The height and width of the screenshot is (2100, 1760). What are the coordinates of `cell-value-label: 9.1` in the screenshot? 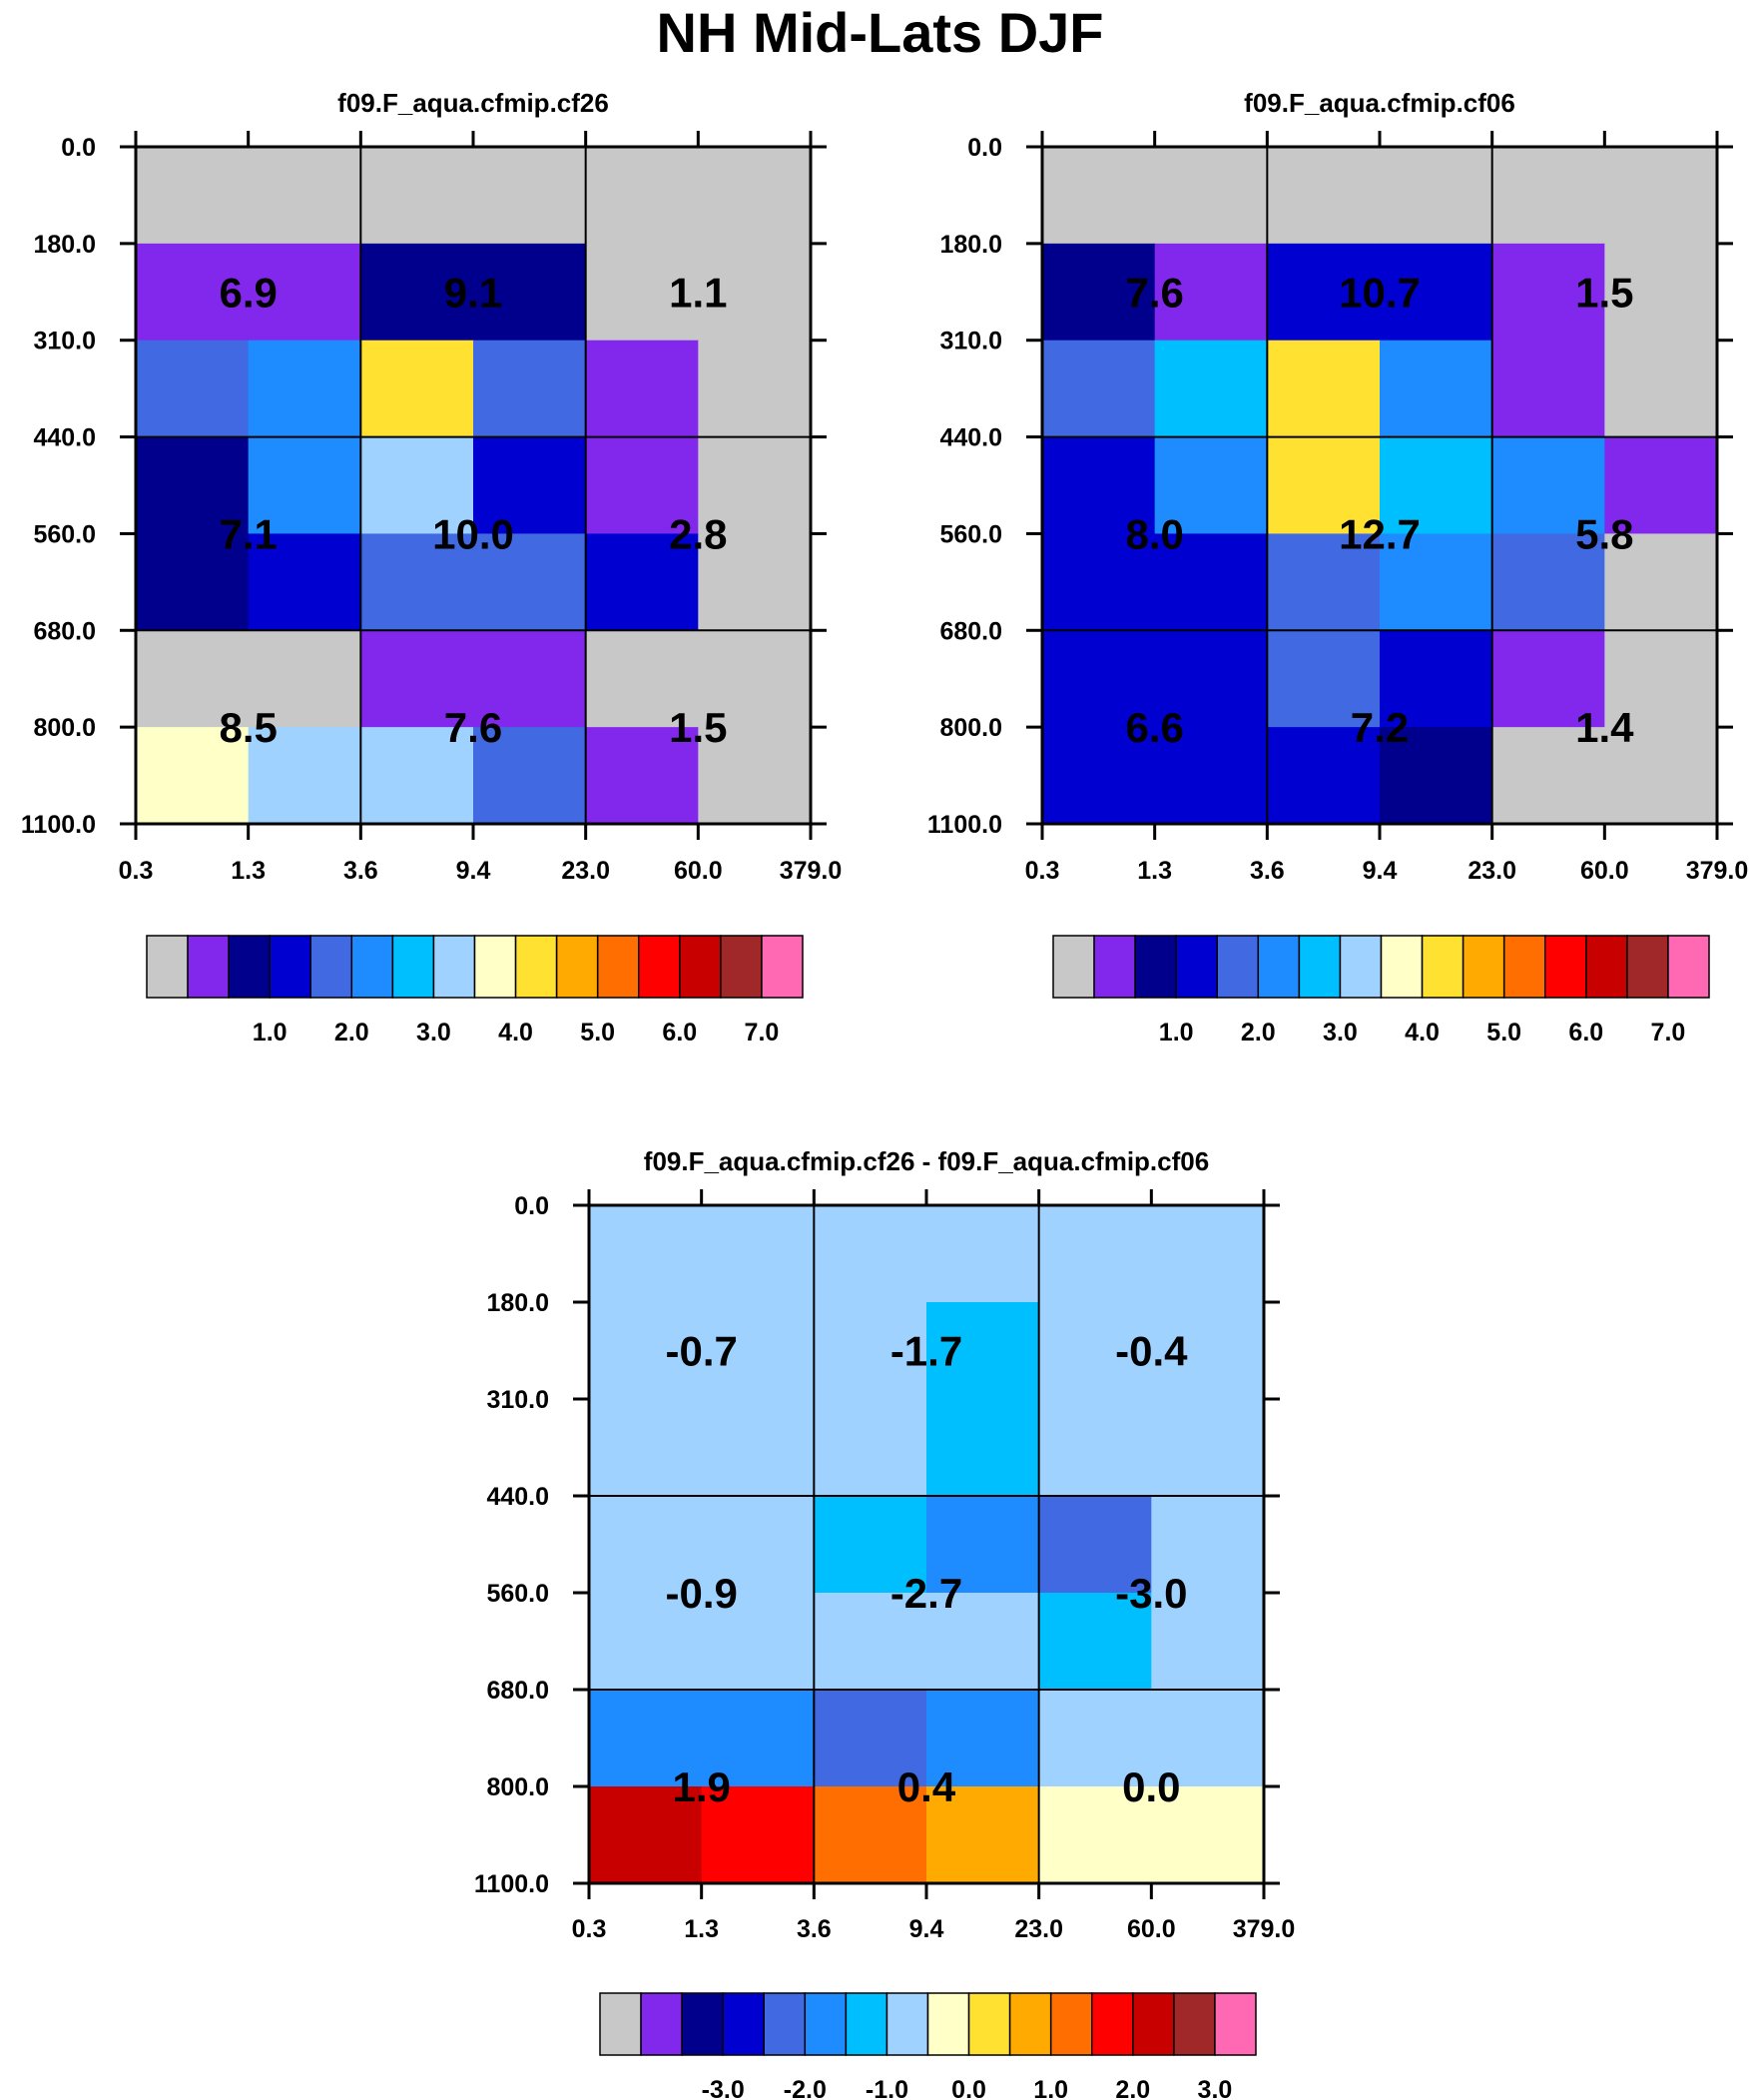 It's located at (473, 292).